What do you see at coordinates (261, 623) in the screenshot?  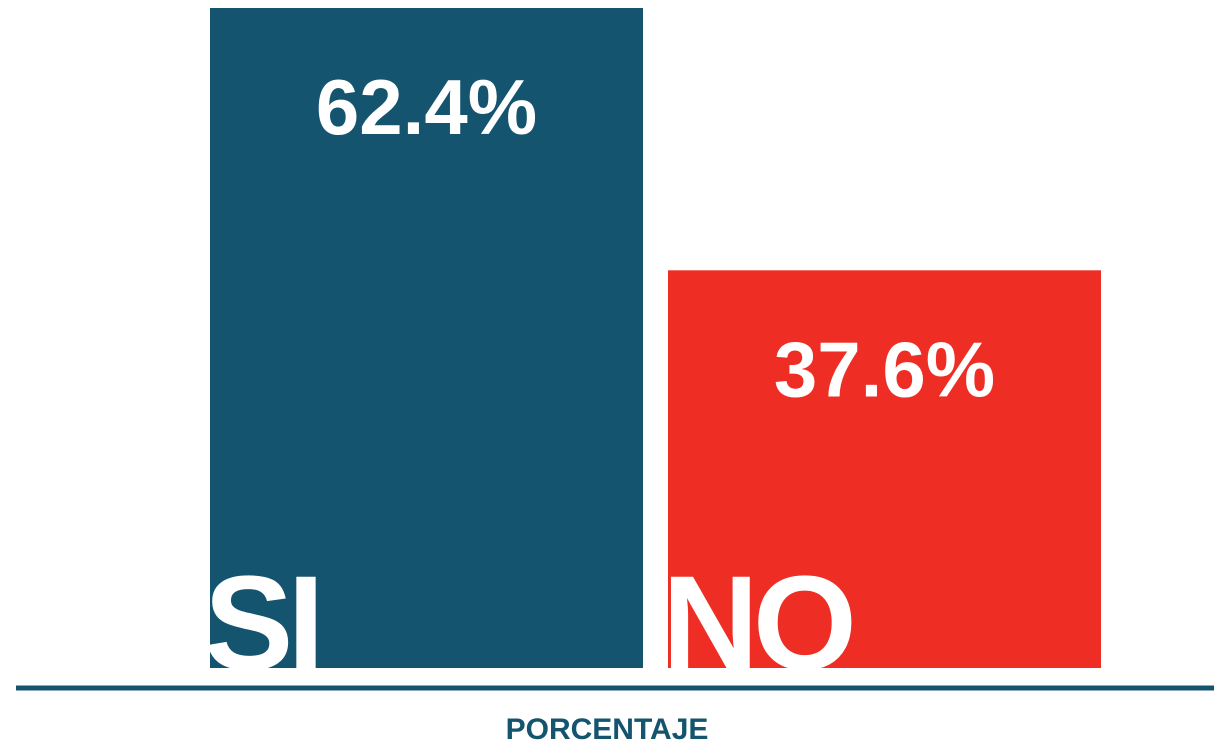 I see `category-label: SI` at bounding box center [261, 623].